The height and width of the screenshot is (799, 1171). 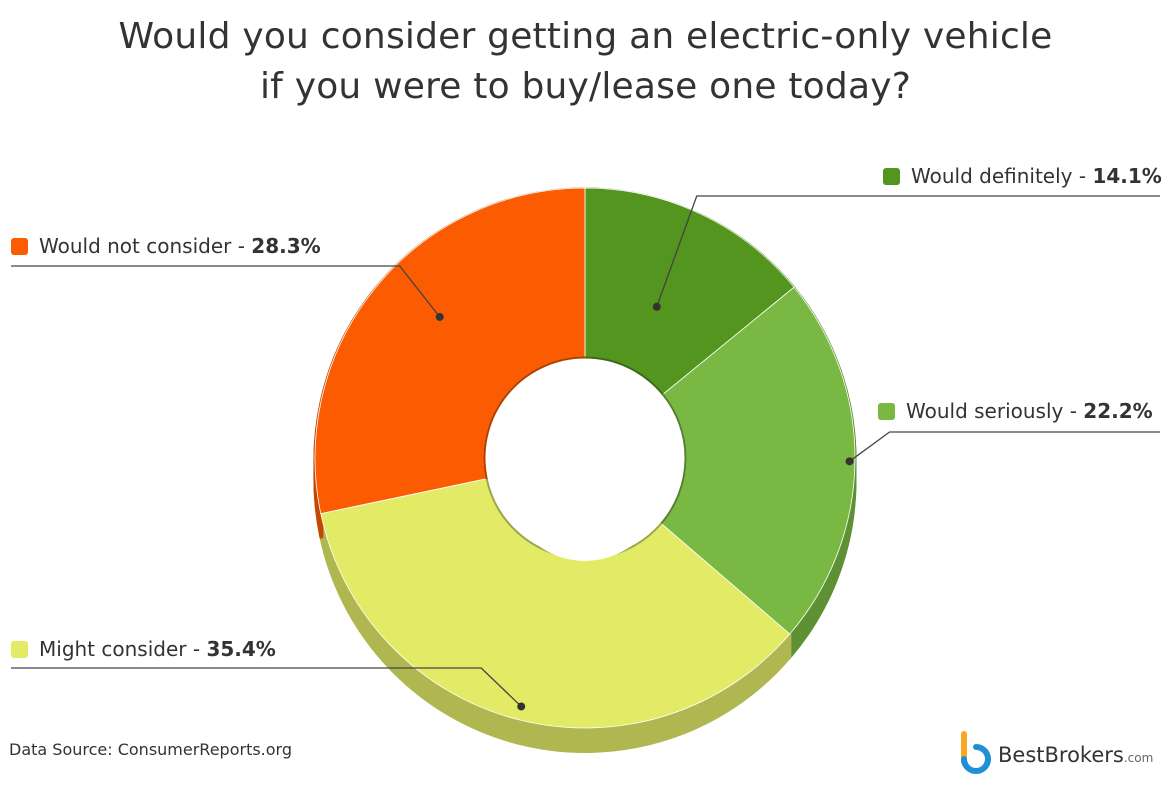 I want to click on legend-value-would-definitely: 14.1%, so click(x=1127, y=176).